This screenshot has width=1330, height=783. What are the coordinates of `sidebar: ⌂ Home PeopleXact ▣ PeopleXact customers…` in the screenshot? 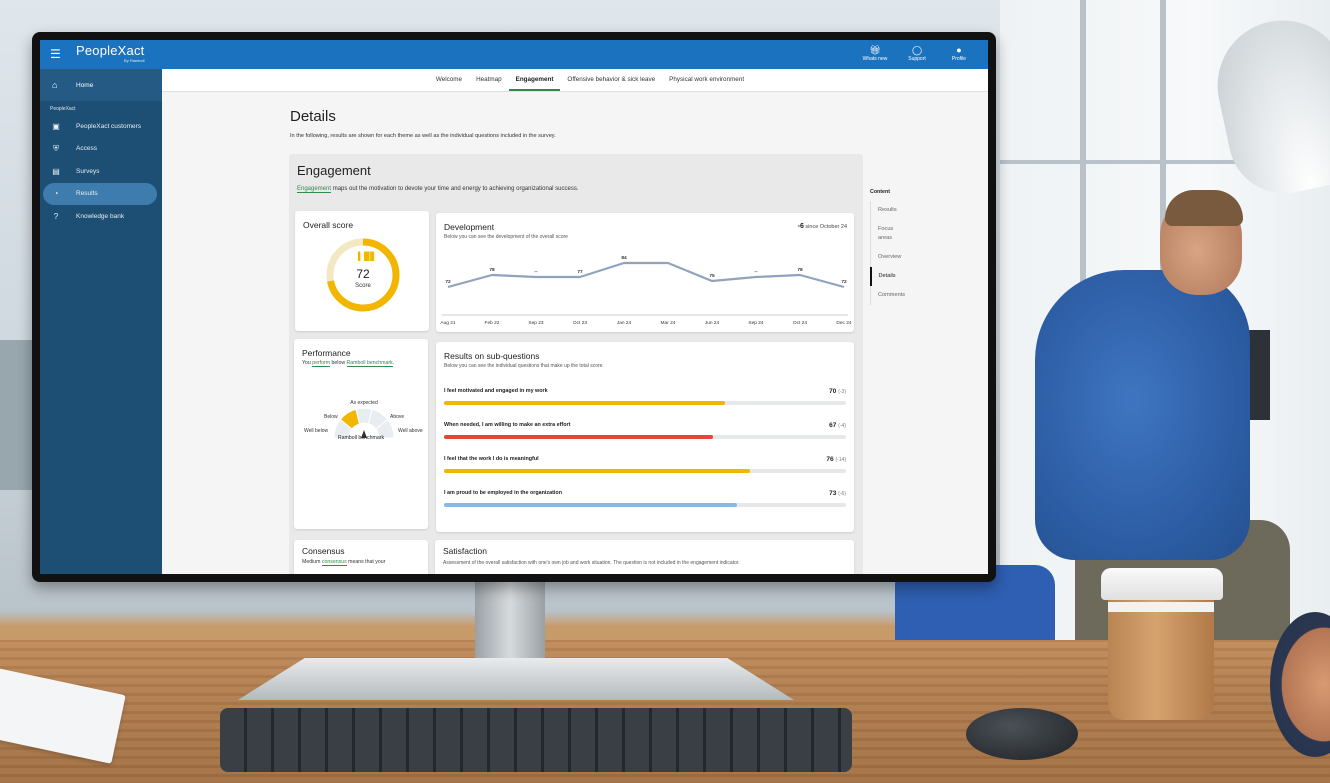 It's located at (101, 321).